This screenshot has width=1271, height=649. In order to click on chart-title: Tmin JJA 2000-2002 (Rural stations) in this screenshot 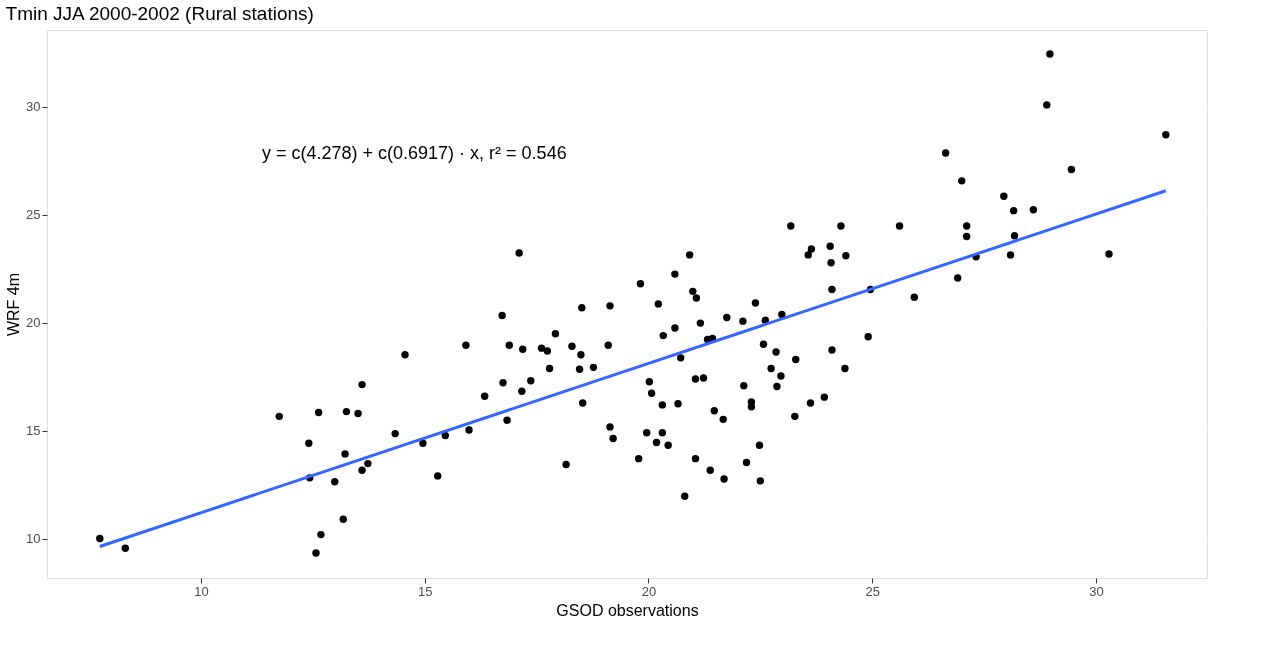, I will do `click(159, 13)`.